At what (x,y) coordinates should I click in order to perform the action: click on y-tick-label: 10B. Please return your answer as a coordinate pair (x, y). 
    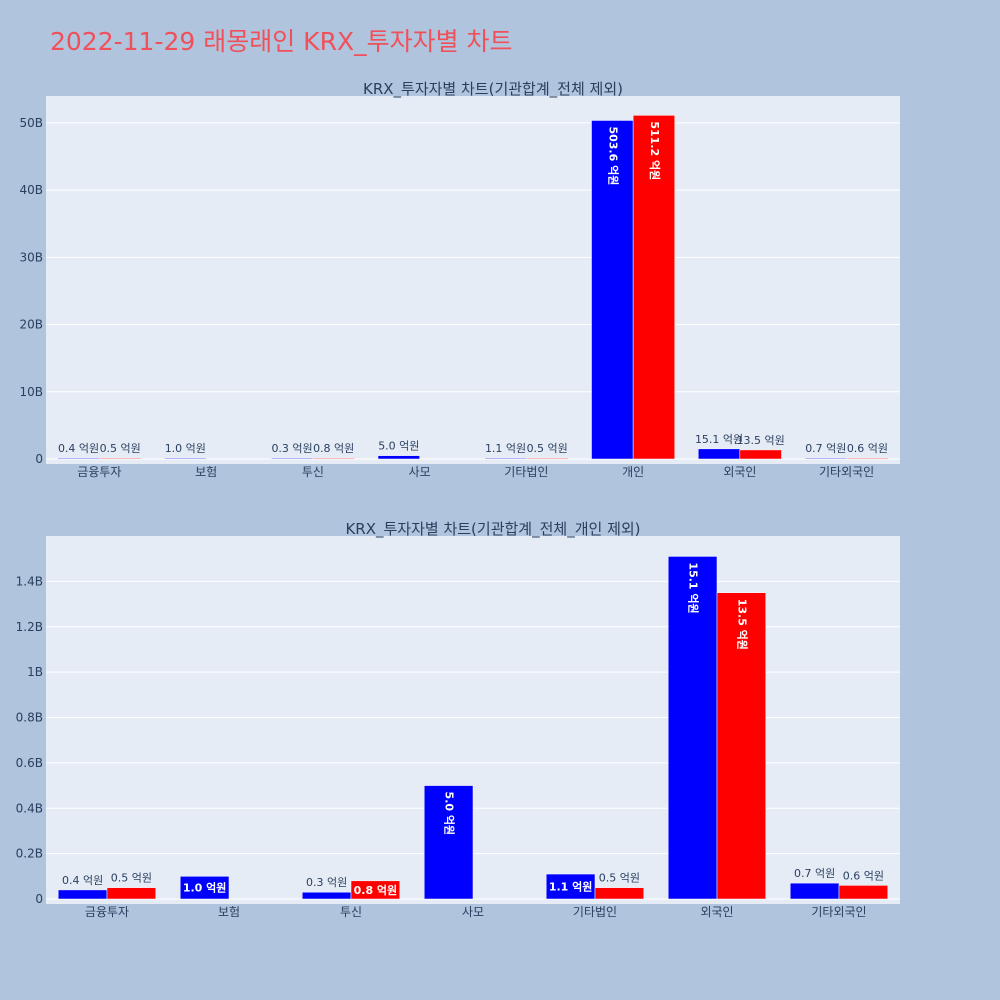
    Looking at the image, I should click on (31, 392).